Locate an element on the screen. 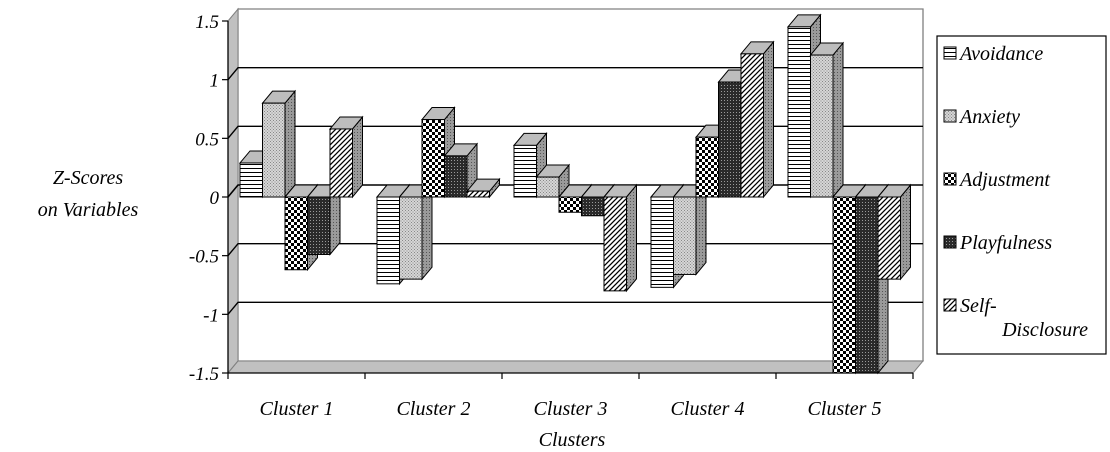 The width and height of the screenshot is (1110, 452). y-tick-label: 0 is located at coordinates (215, 198).